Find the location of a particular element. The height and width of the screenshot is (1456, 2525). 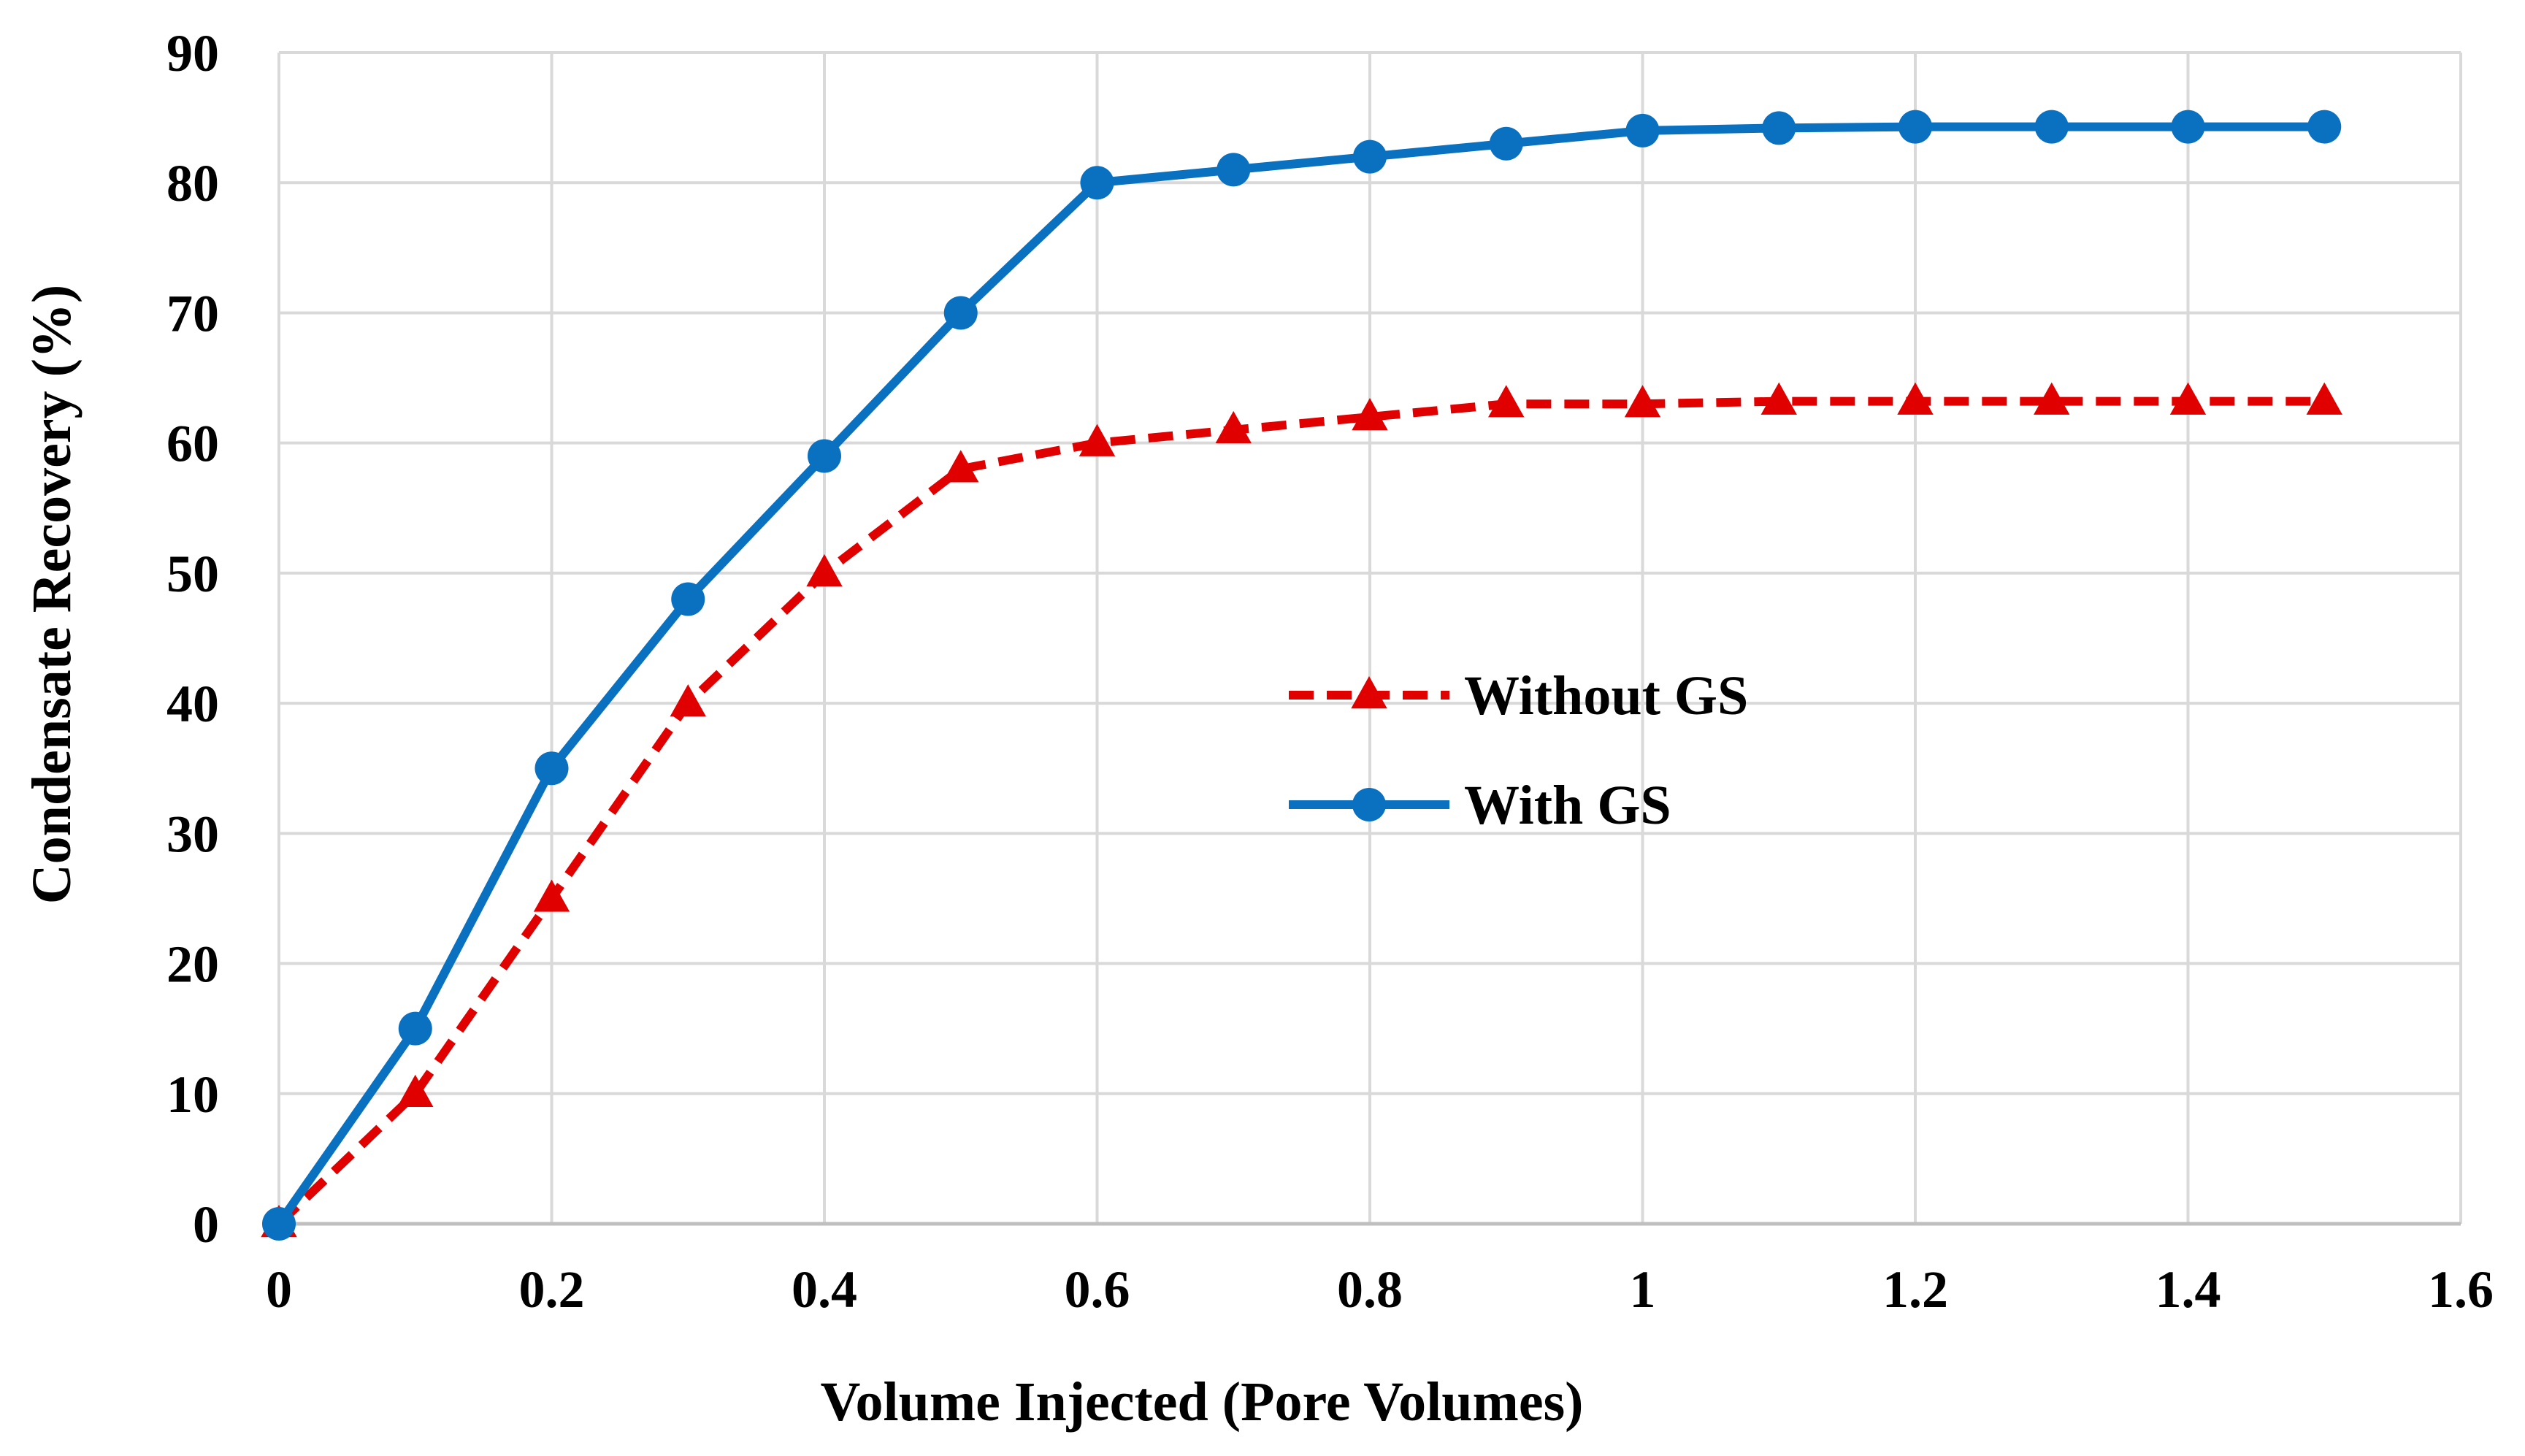

x-tick-label: 0.8 is located at coordinates (1370, 1289).